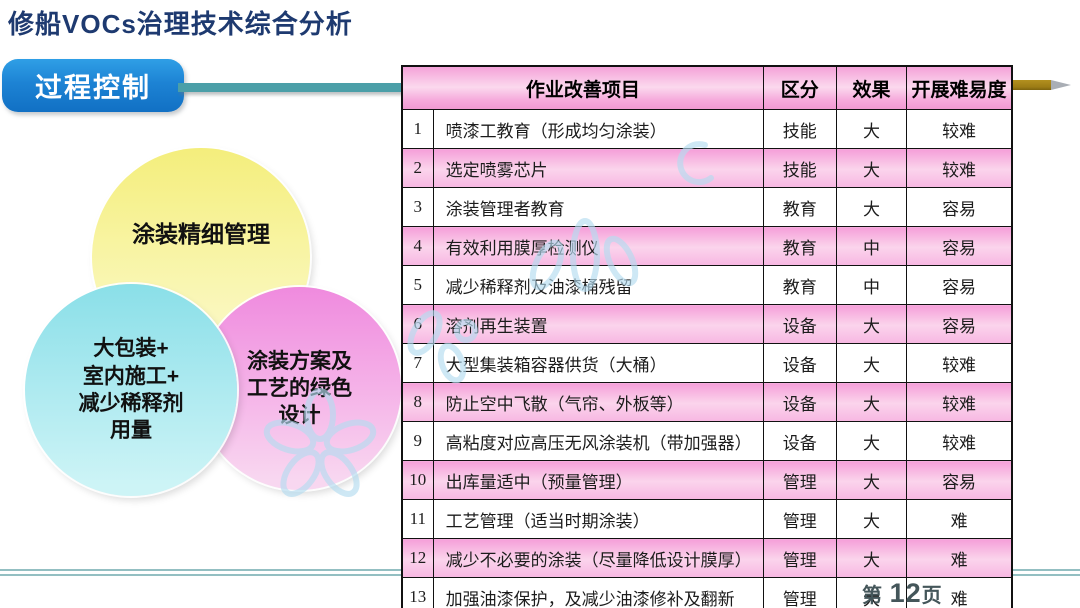 The height and width of the screenshot is (608, 1080). Describe the element at coordinates (932, 596) in the screenshot. I see `page-suffix: 页` at that location.